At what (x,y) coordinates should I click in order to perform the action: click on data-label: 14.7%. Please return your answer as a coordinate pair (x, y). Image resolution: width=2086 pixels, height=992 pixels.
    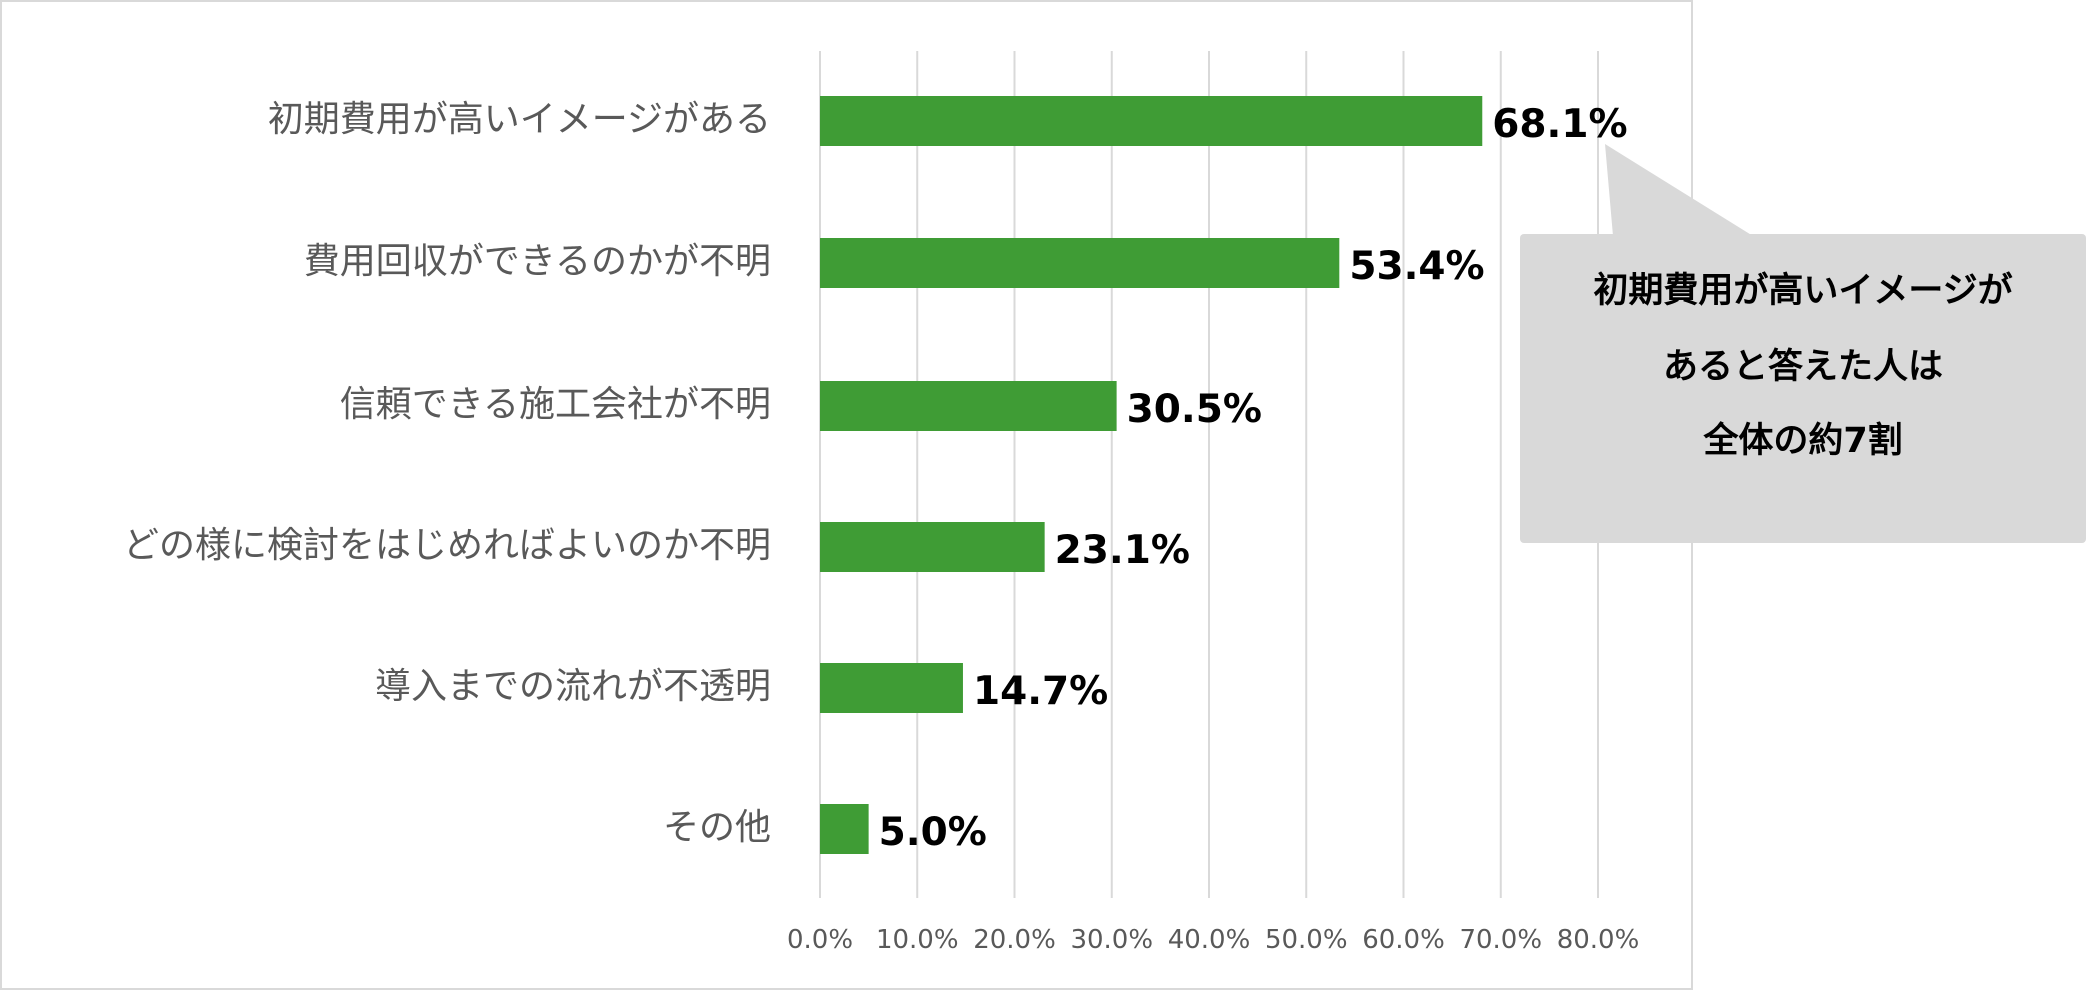
    Looking at the image, I should click on (1040, 691).